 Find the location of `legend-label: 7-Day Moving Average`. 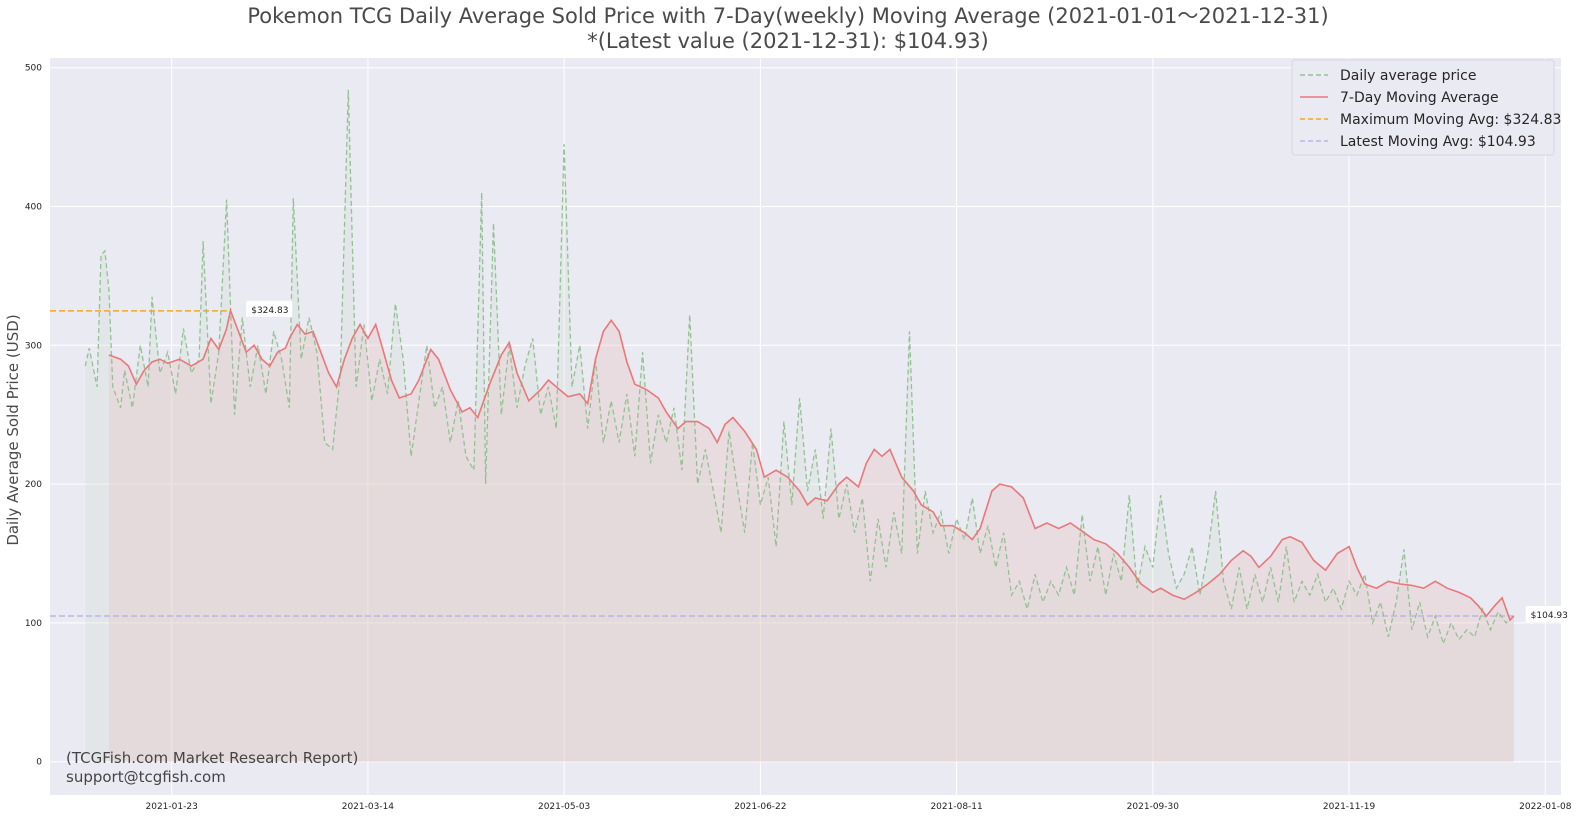

legend-label: 7-Day Moving Average is located at coordinates (1419, 98).